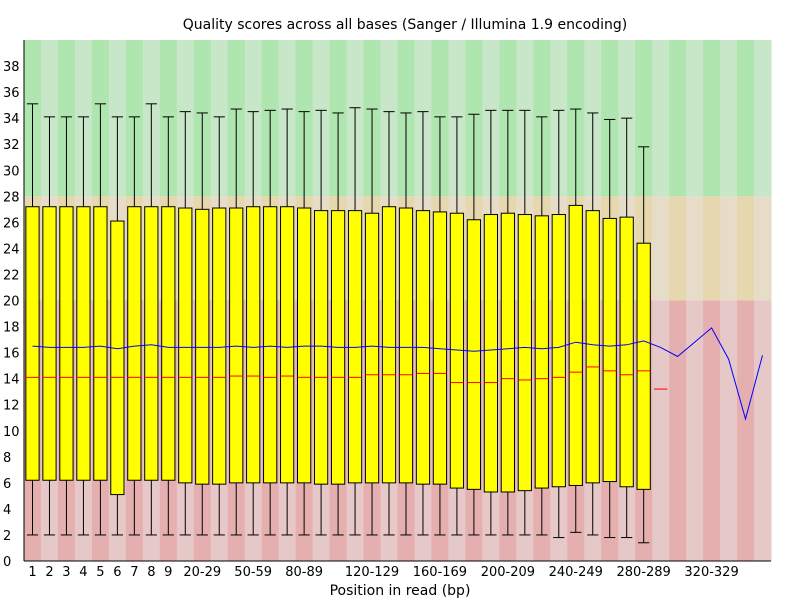  I want to click on x-tick-label: 280-289, so click(644, 572).